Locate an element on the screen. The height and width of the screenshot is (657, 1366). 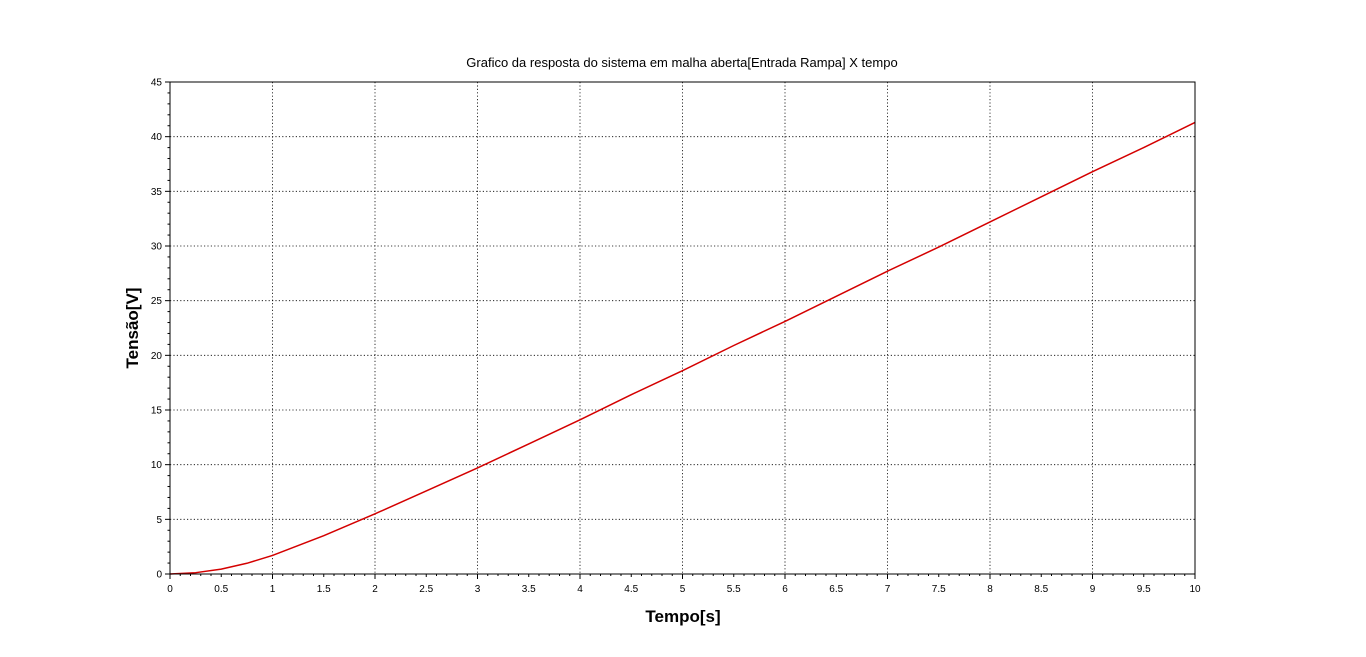
x-tick-label: 2.5 is located at coordinates (426, 589).